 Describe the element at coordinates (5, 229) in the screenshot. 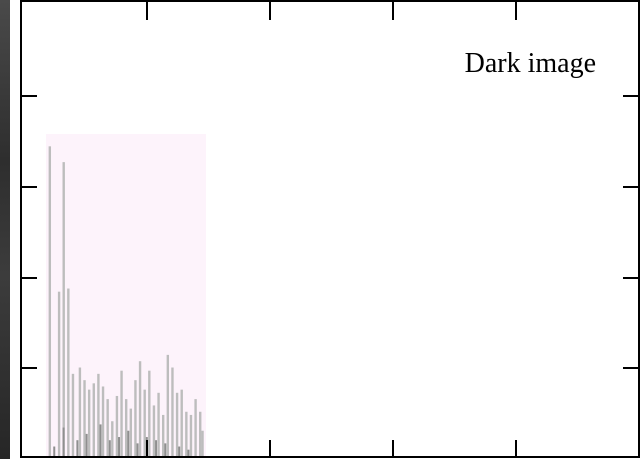

I see `dark-image-edge` at that location.